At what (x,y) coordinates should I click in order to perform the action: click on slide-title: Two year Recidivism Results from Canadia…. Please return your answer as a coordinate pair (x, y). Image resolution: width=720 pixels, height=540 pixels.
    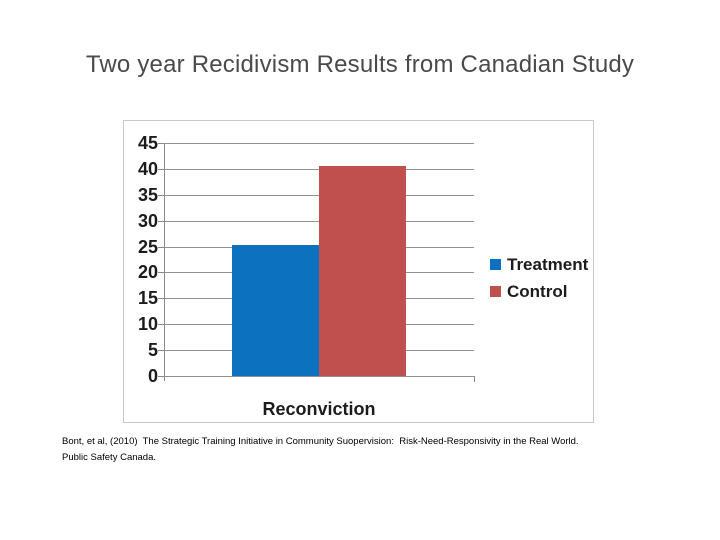
    Looking at the image, I should click on (360, 64).